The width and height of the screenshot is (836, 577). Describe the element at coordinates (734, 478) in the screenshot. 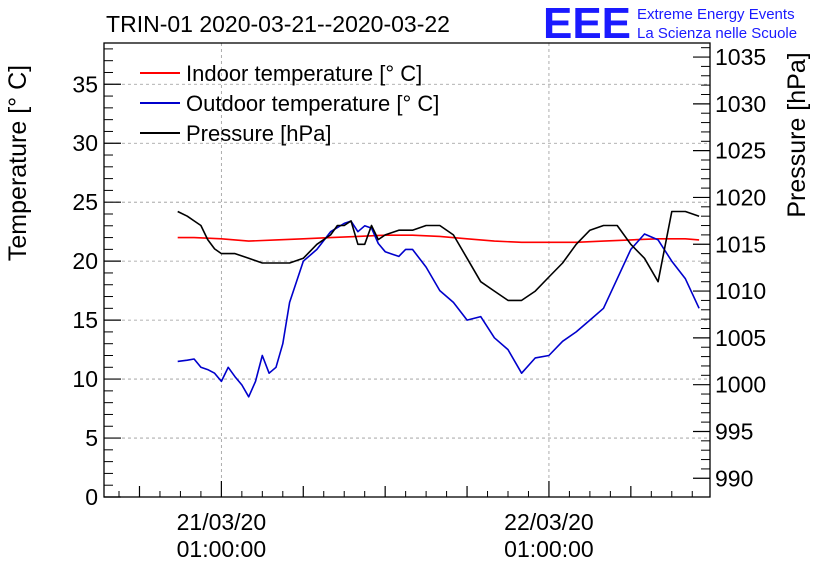

I see `y2-tick-label: 990` at that location.